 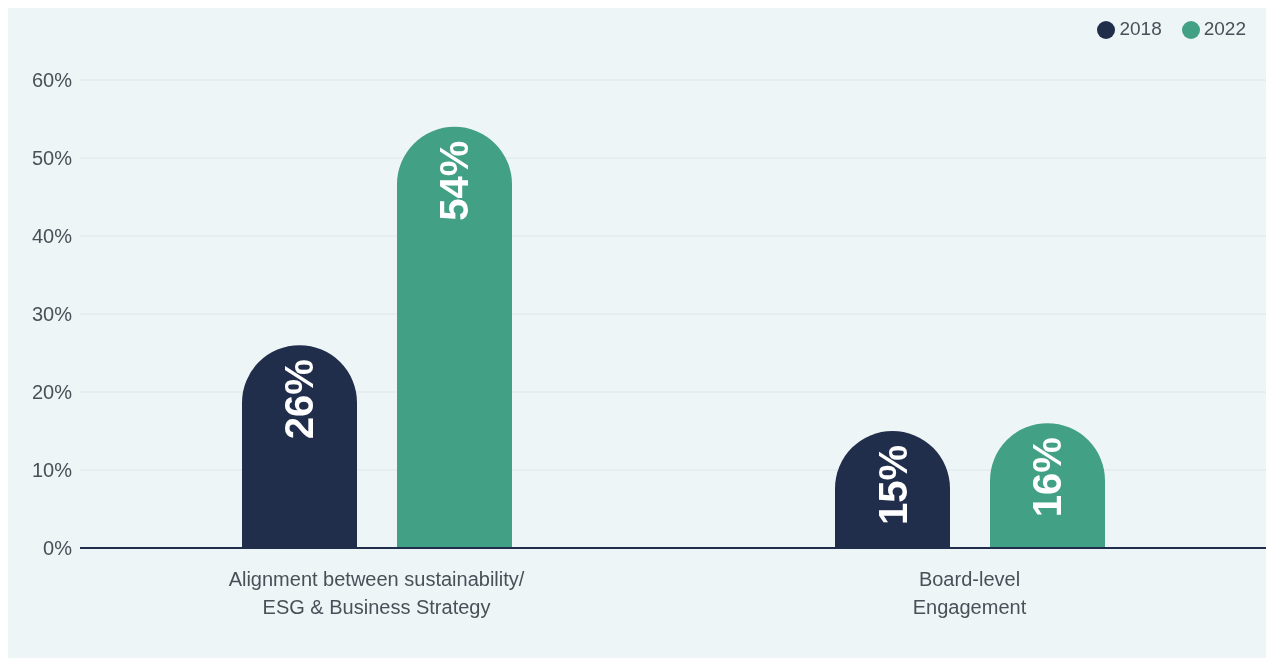 I want to click on y-tick-label: 60%, so click(x=52, y=80).